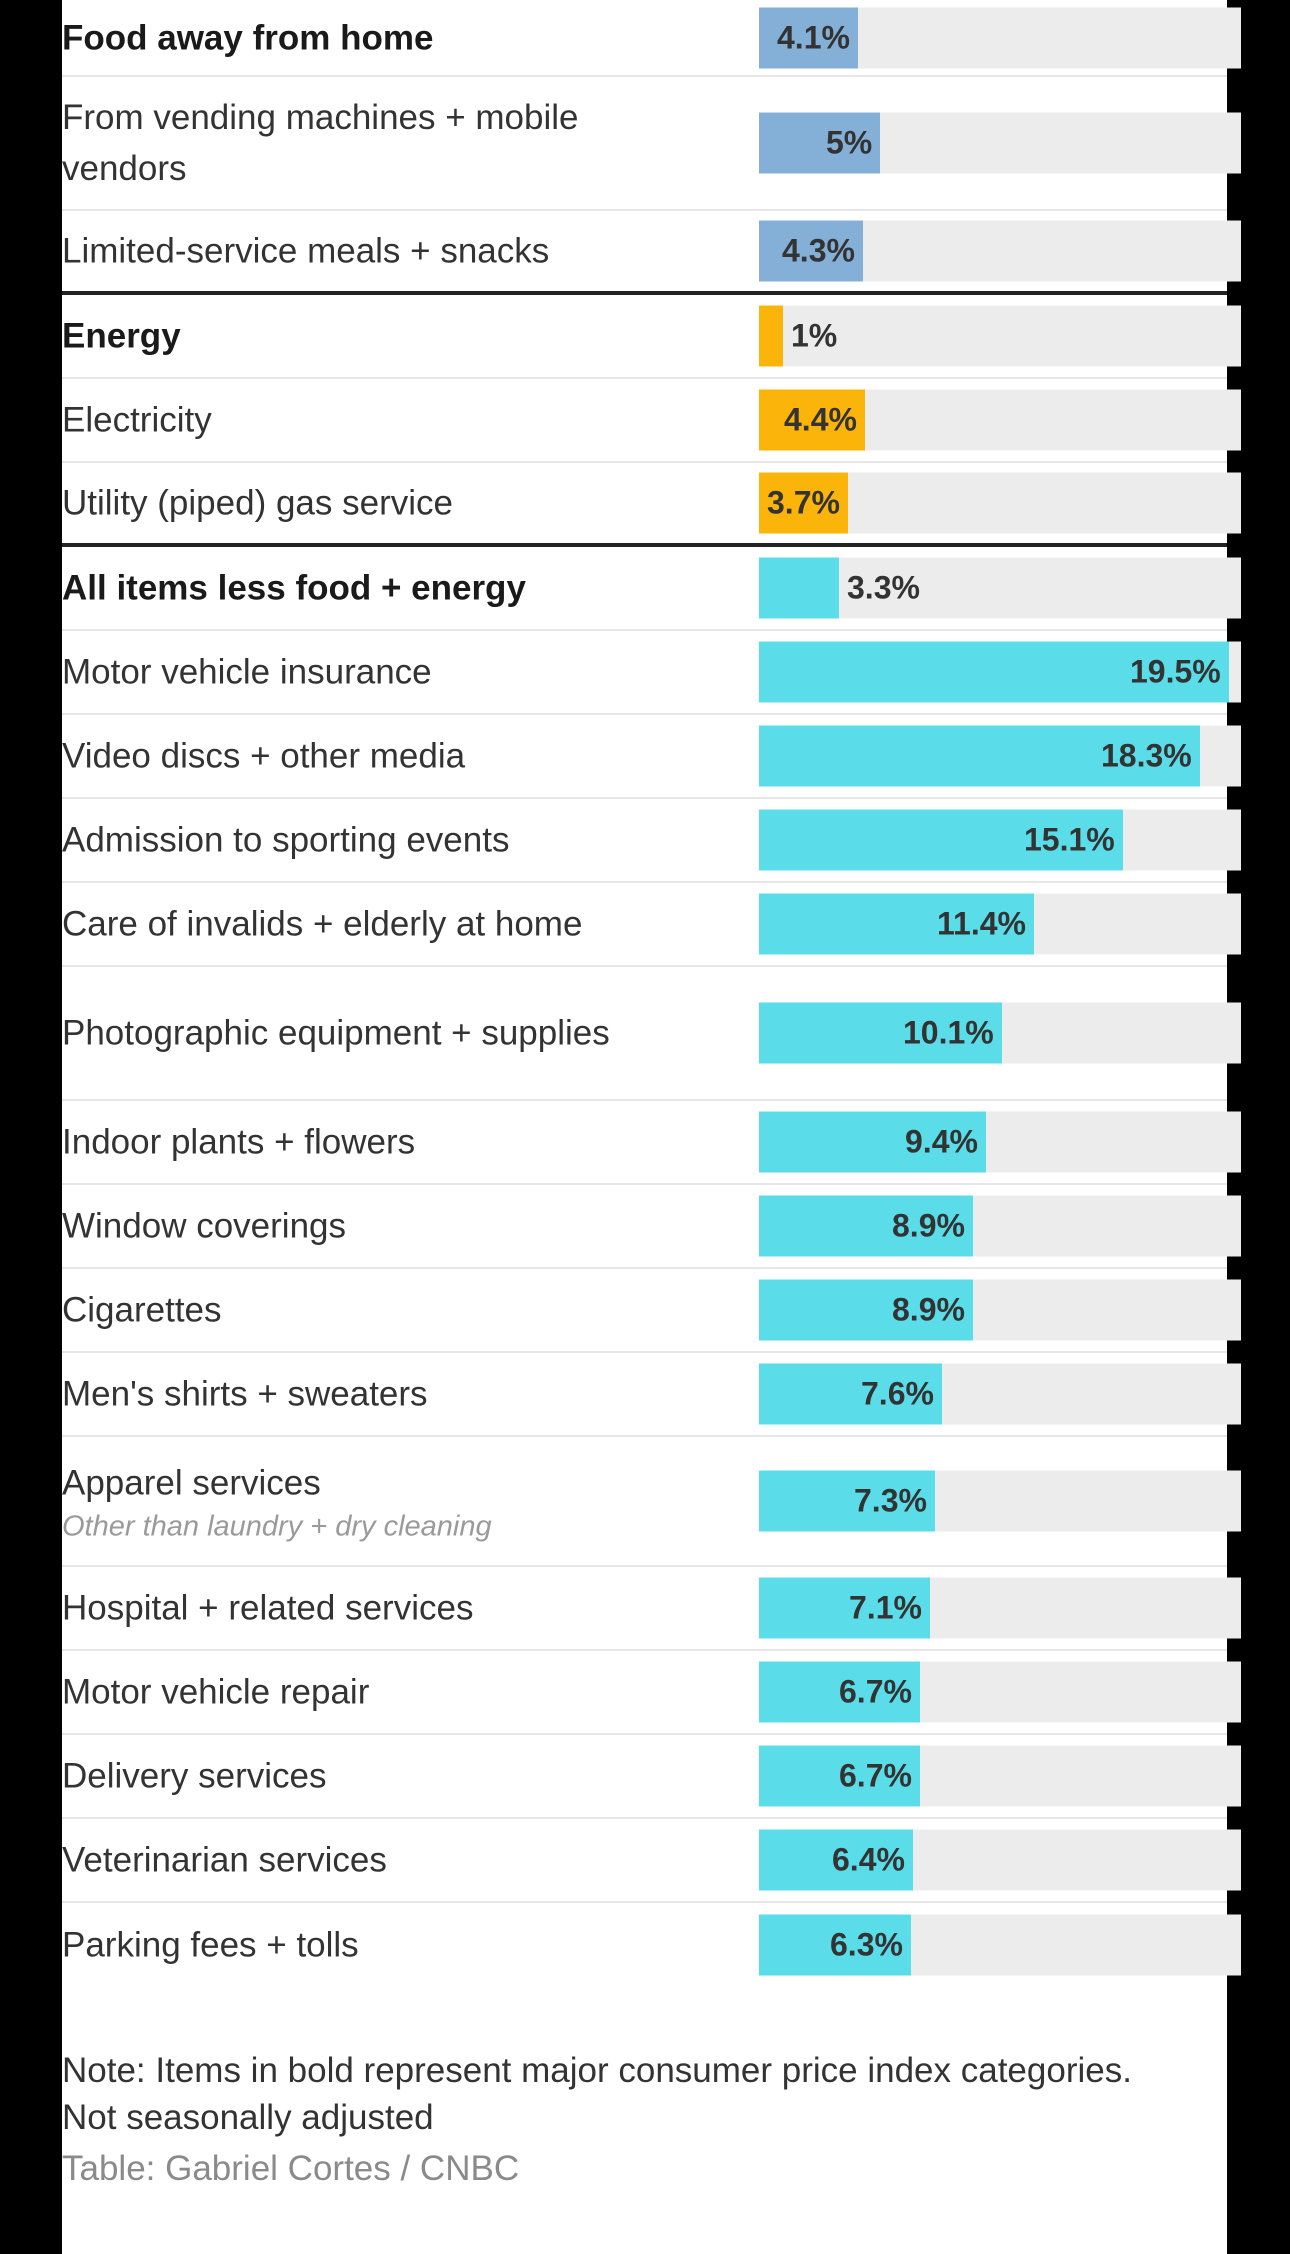 The image size is (1290, 2254). Describe the element at coordinates (849, 142) in the screenshot. I see `data-label: 5%` at that location.